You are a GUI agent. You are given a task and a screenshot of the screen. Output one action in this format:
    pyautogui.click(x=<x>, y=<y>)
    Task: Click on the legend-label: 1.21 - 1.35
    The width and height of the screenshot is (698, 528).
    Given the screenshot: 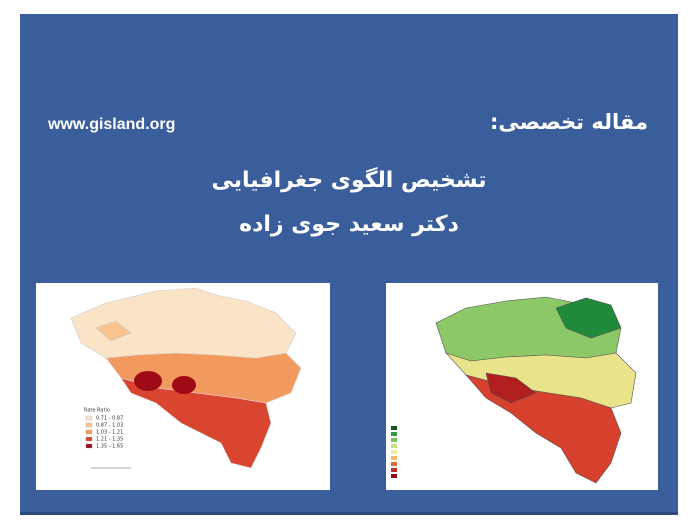 What is the action you would take?
    pyautogui.click(x=109, y=440)
    